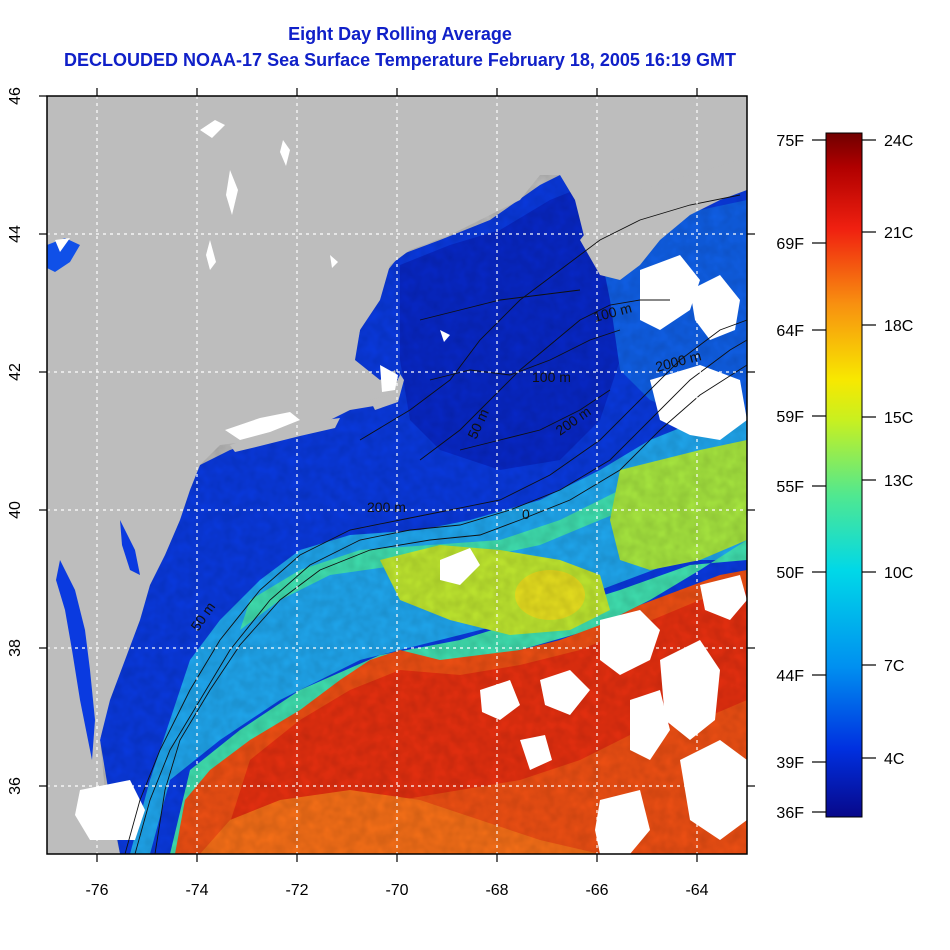 The height and width of the screenshot is (950, 950). What do you see at coordinates (15, 510) in the screenshot?
I see `lat-tick-label: 40` at bounding box center [15, 510].